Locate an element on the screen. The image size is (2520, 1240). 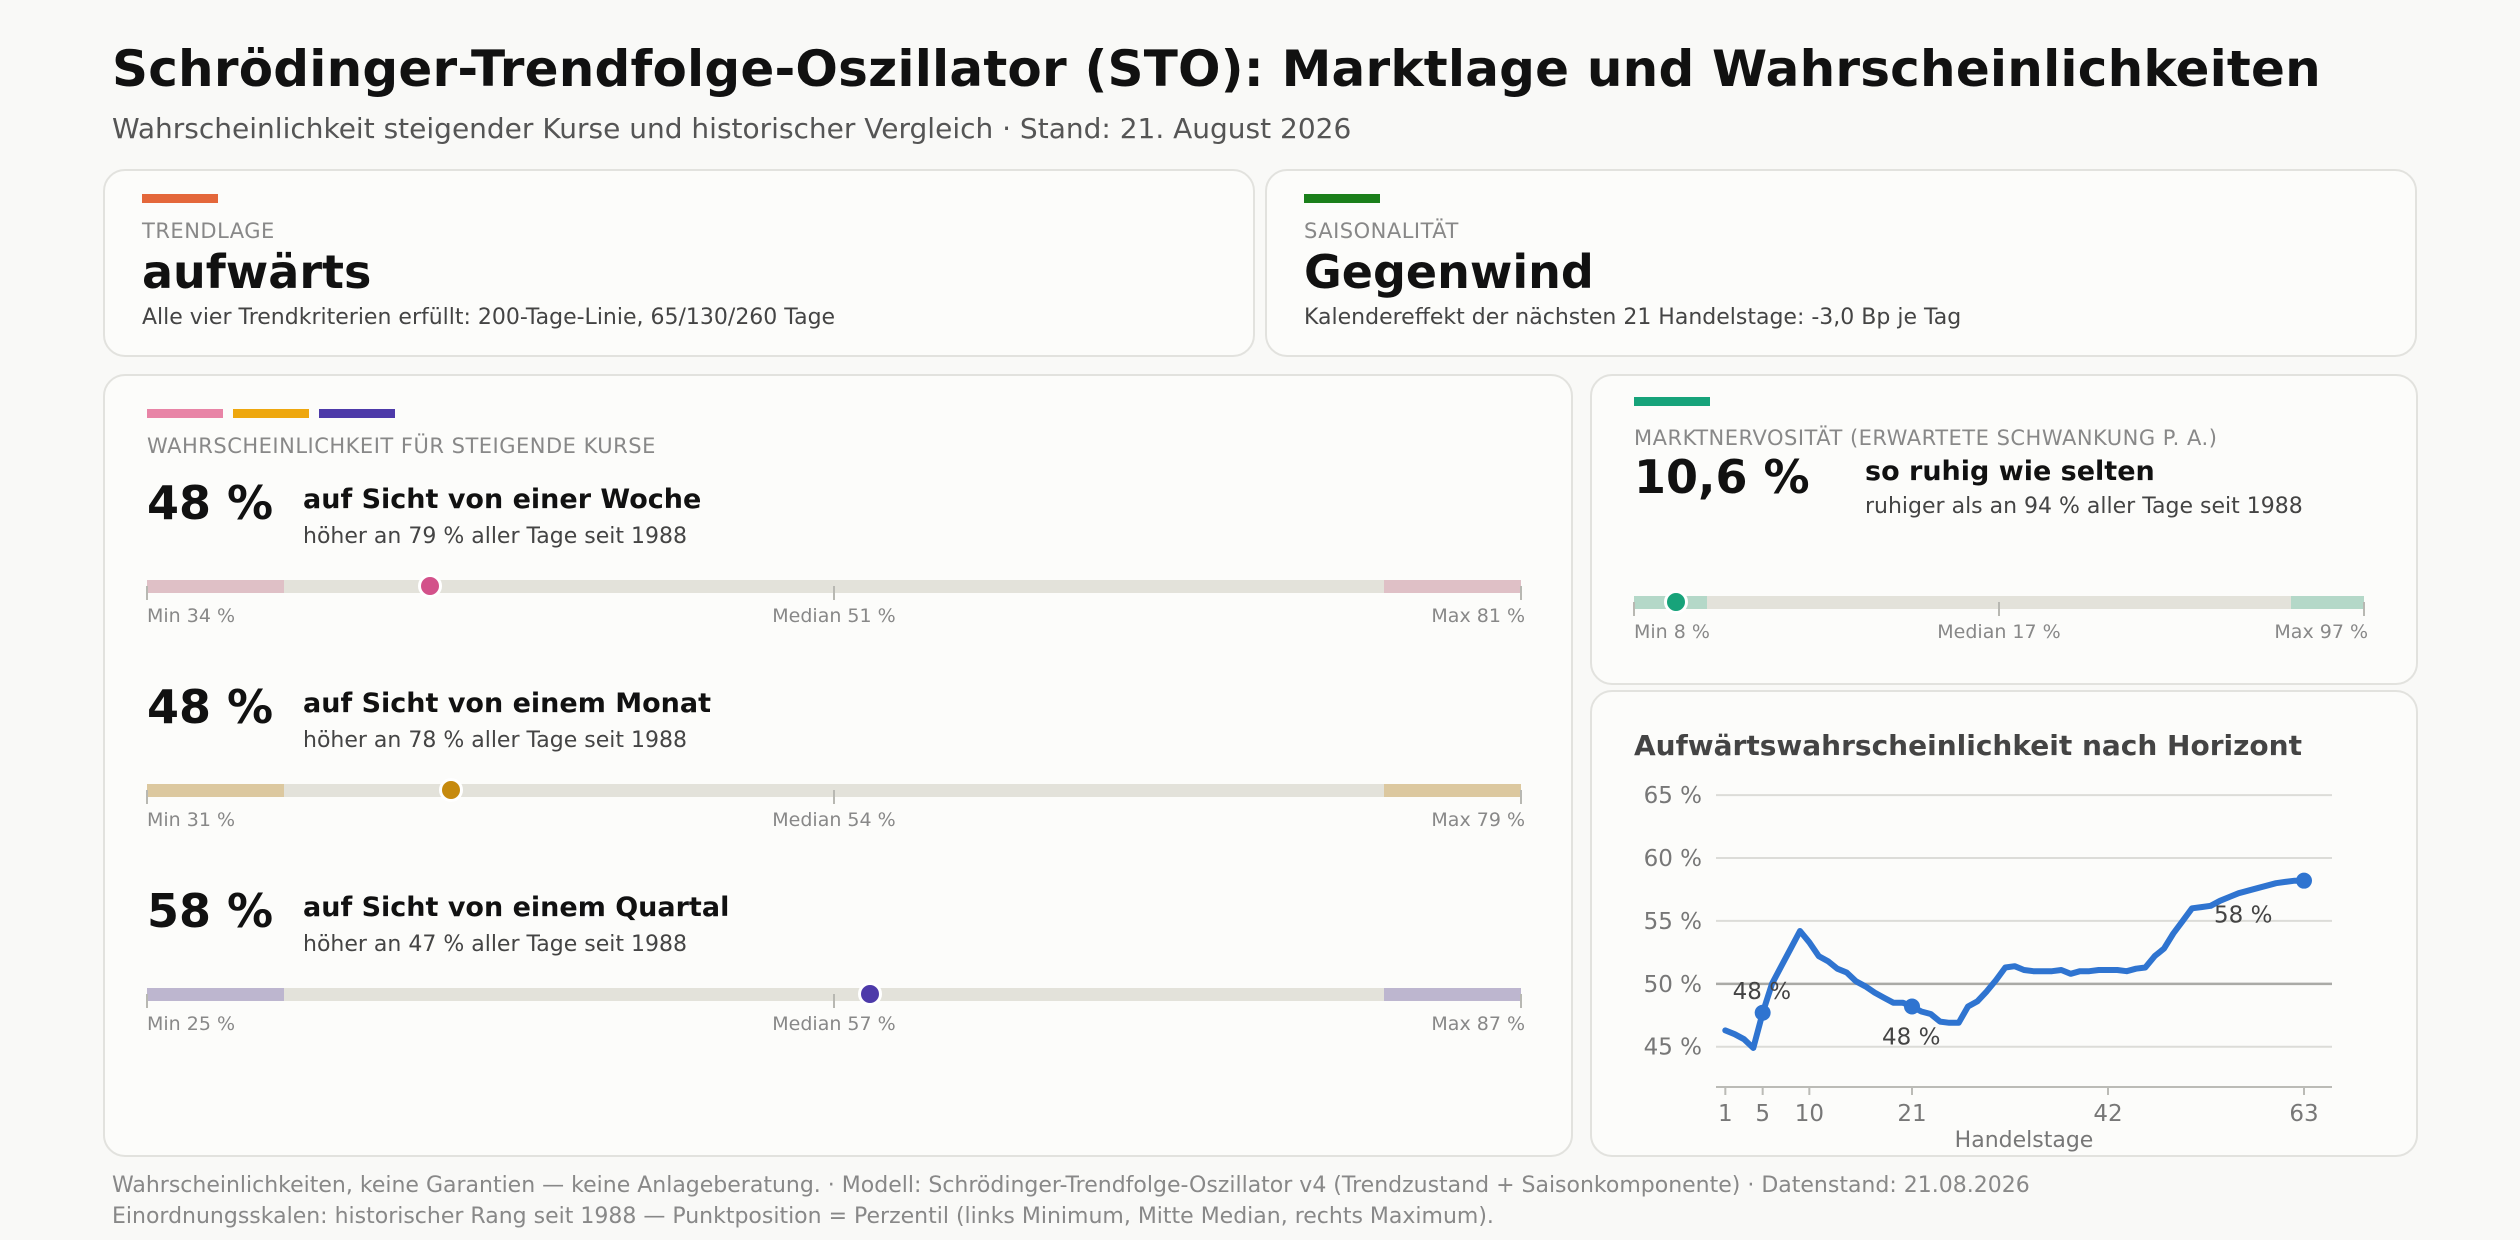
probability-accent-bar-week is located at coordinates (185, 413).